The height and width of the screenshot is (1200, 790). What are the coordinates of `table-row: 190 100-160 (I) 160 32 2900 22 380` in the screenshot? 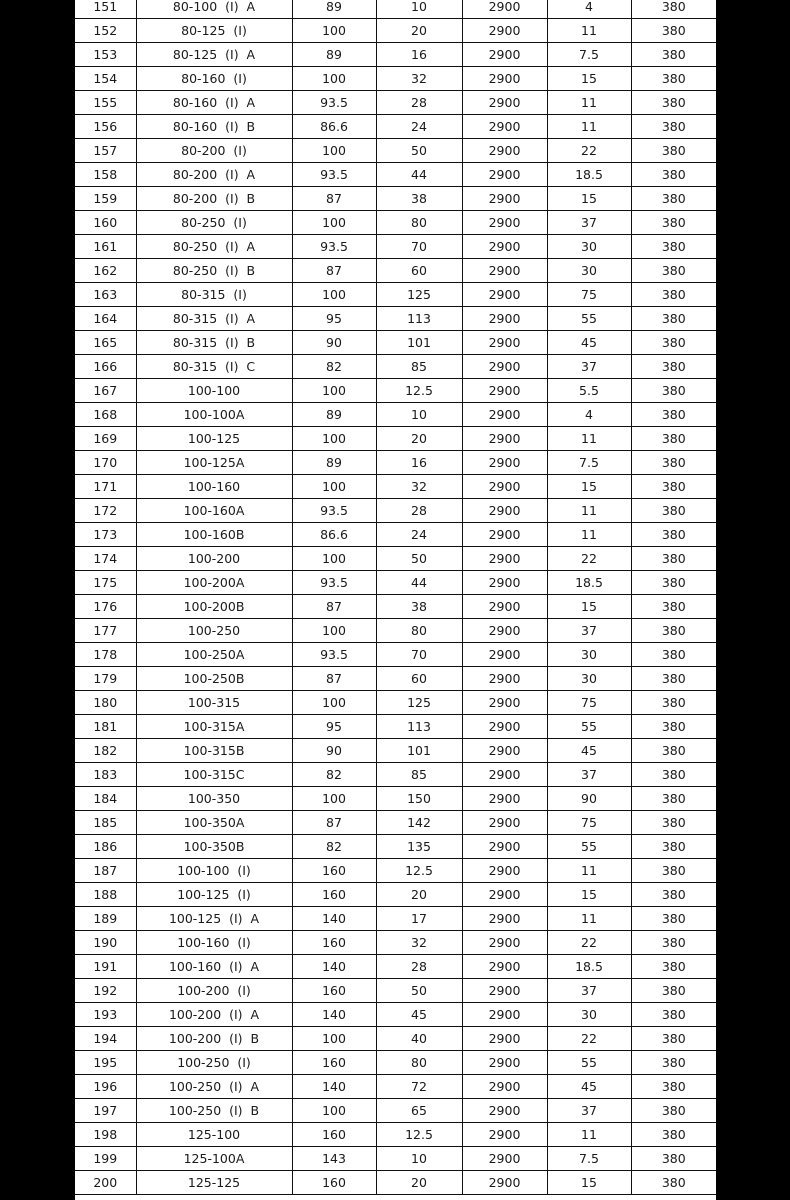 It's located at (395, 942).